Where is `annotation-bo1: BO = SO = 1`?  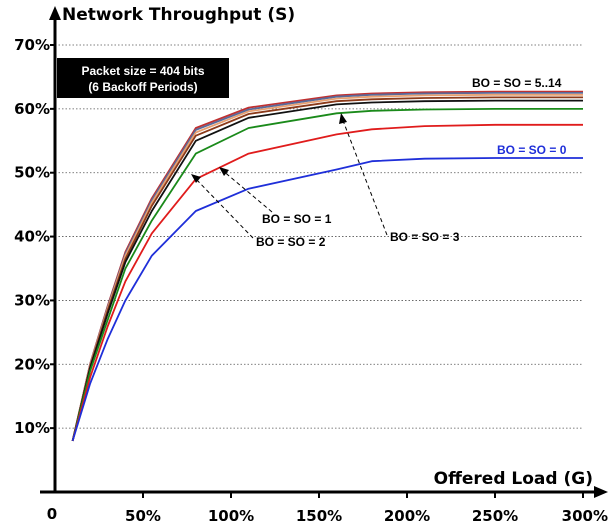 annotation-bo1: BO = SO = 1 is located at coordinates (297, 219).